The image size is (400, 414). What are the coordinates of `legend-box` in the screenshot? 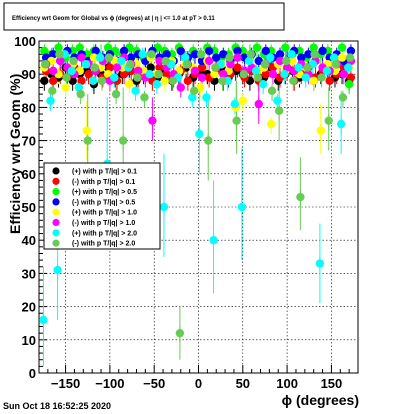 It's located at (102, 206).